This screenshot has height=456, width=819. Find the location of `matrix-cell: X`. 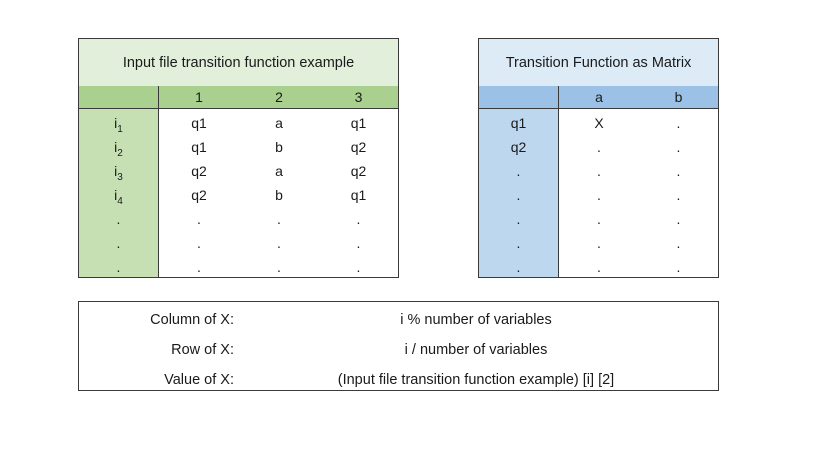

matrix-cell: X is located at coordinates (599, 123).